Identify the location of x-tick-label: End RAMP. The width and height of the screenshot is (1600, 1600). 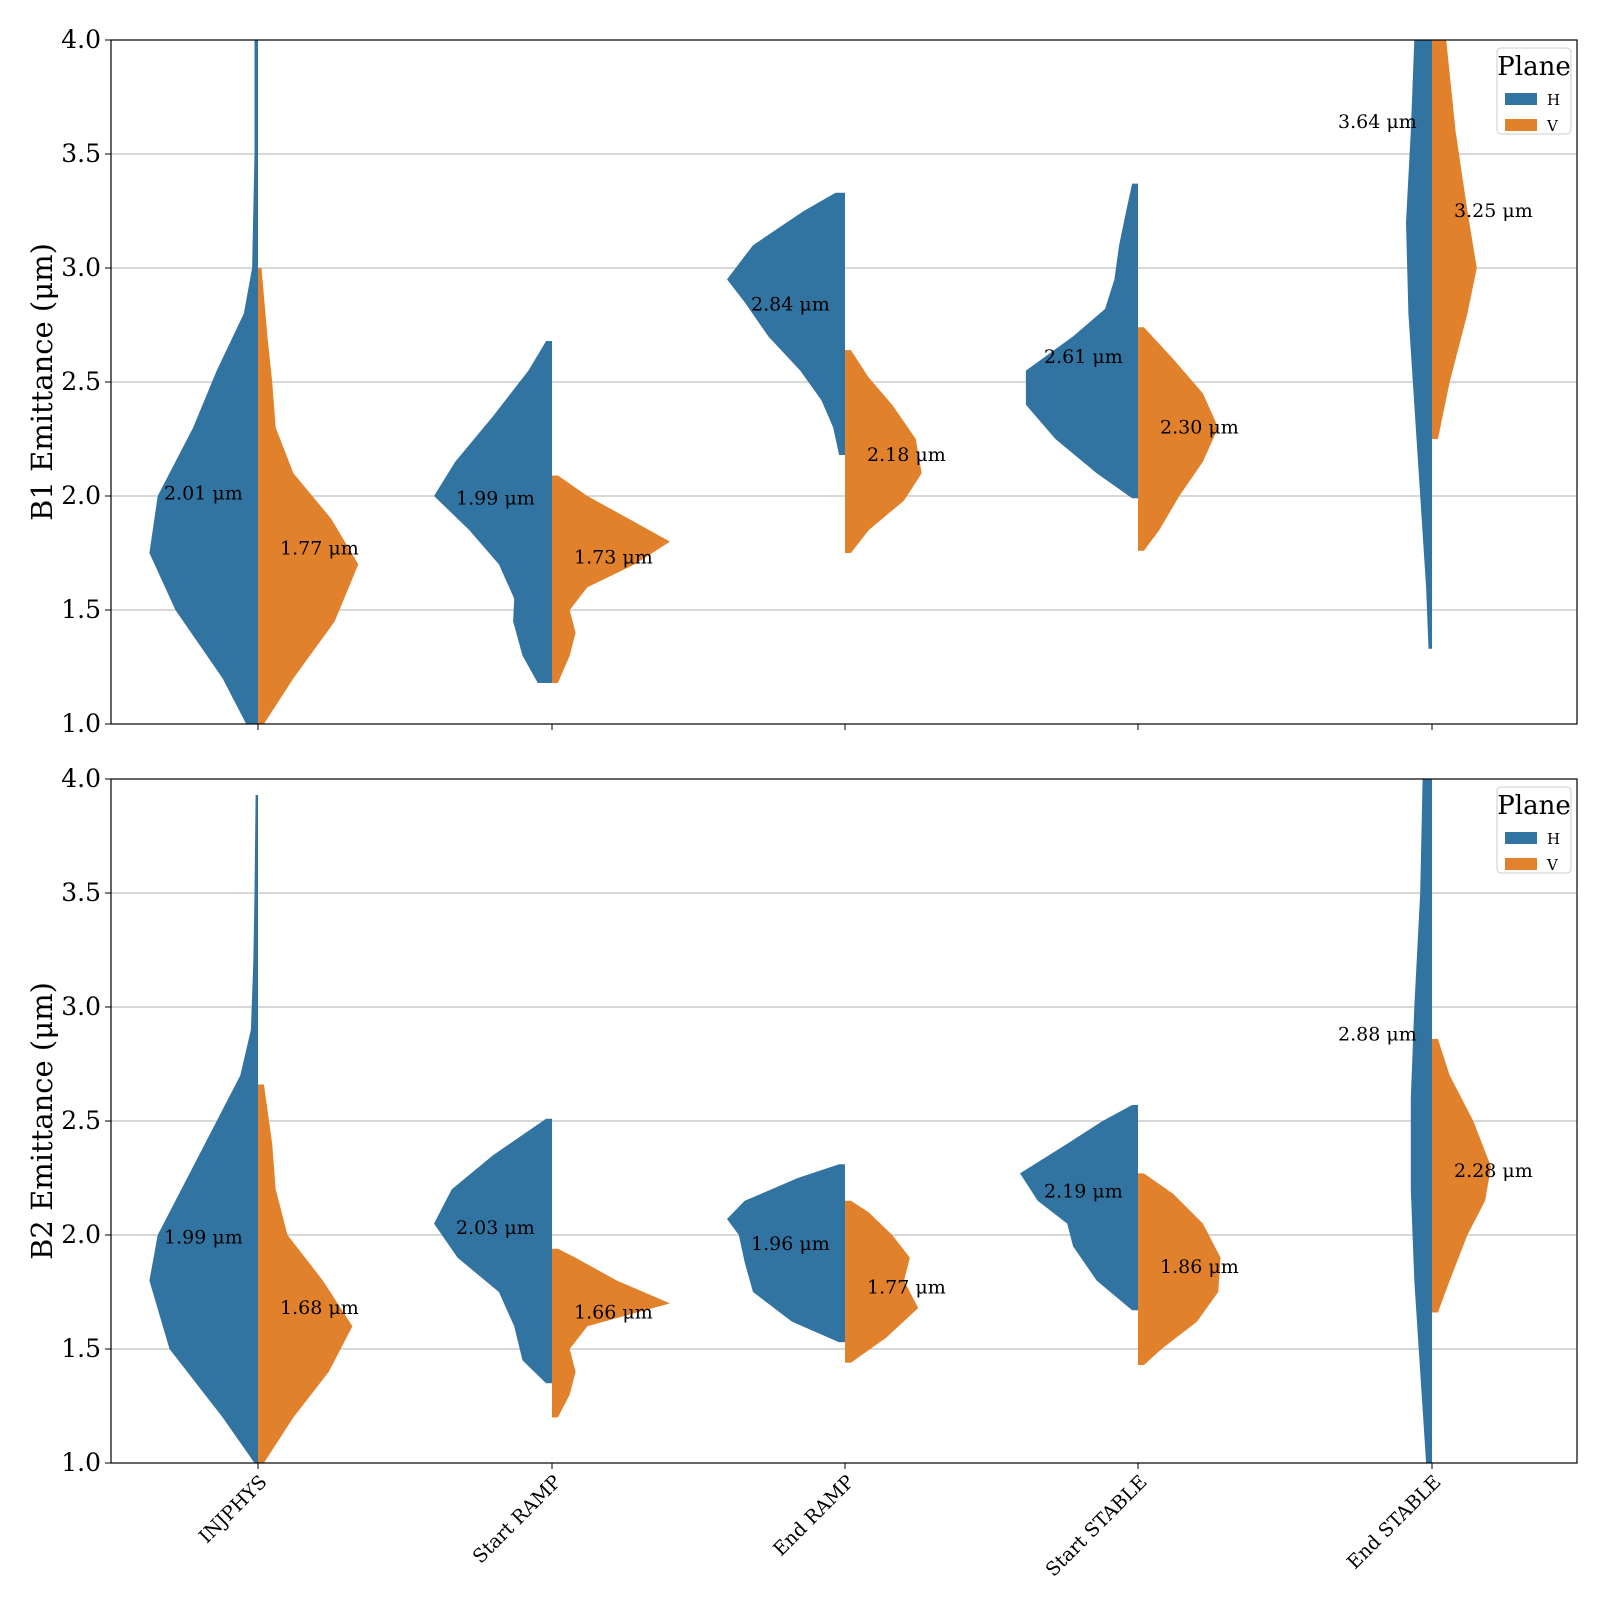
(814, 1516).